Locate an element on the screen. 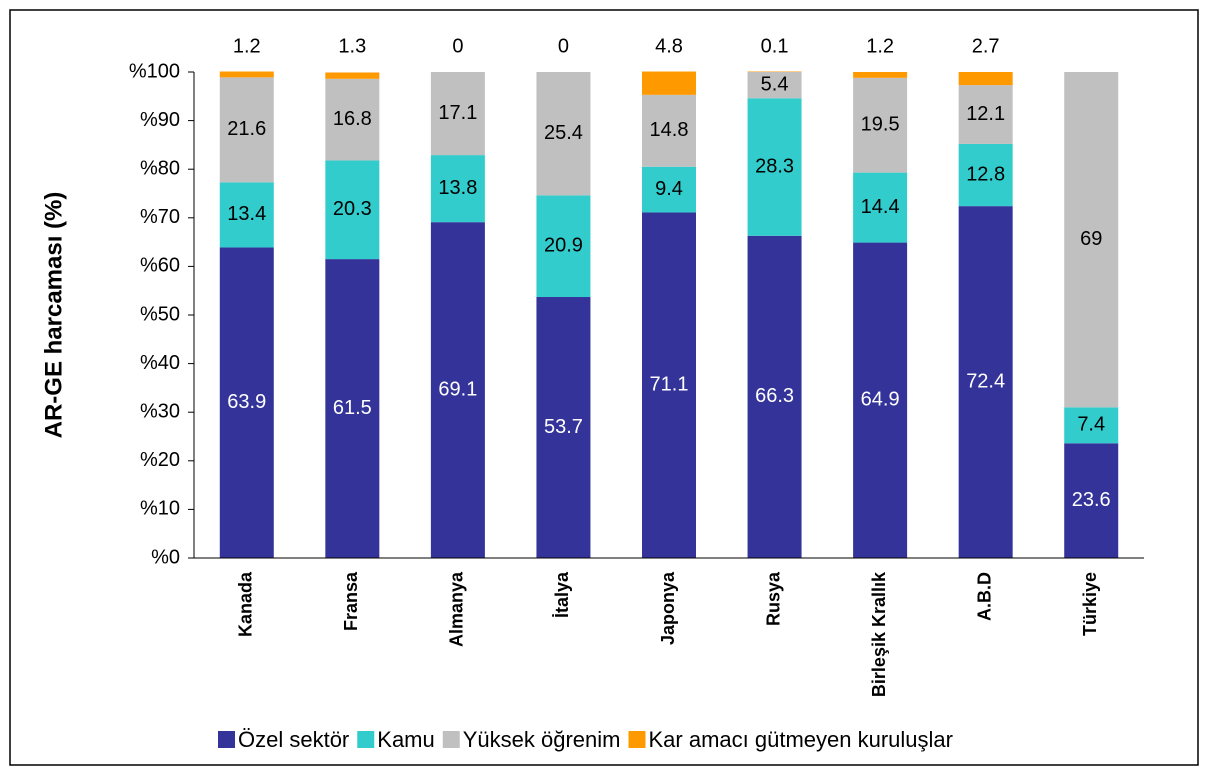  y-tick-label: %30 is located at coordinates (160, 411).